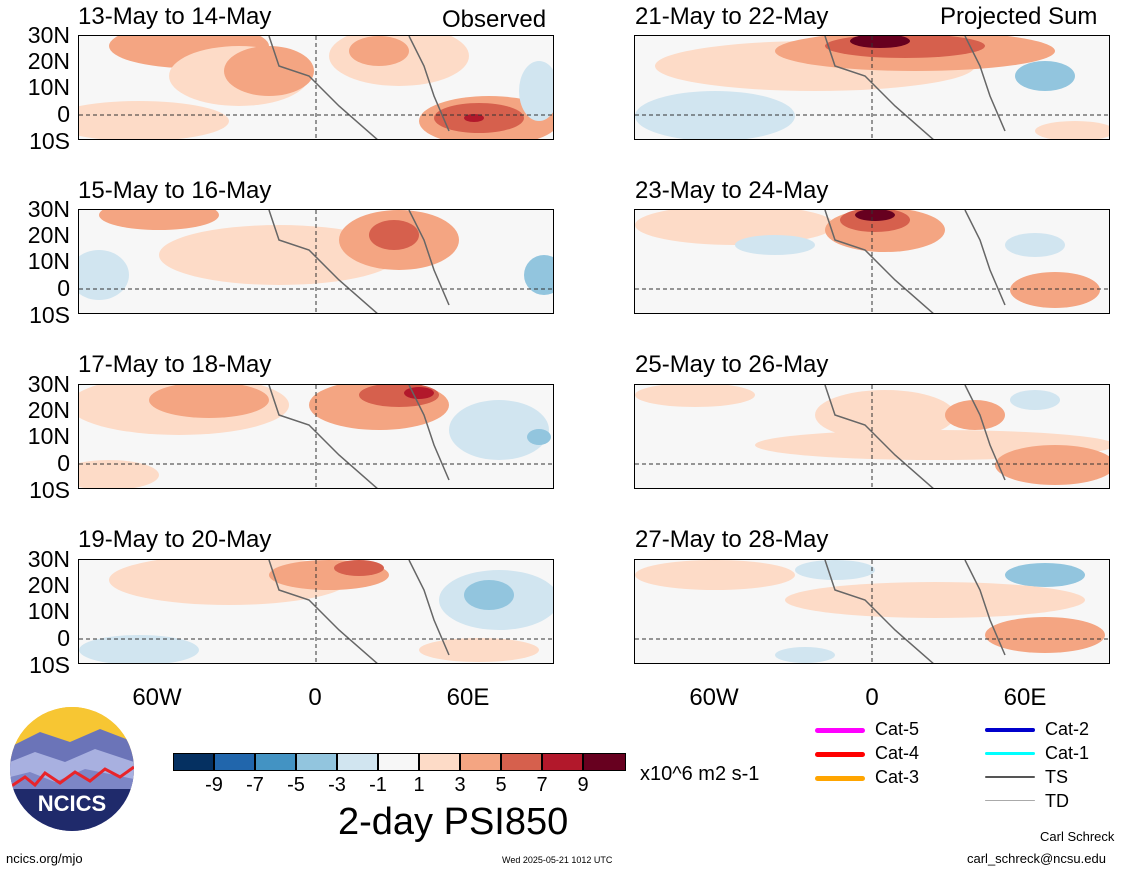 This screenshot has height=872, width=1135. I want to click on footer-email: carl_schreck@ncsu.edu, so click(1036, 858).